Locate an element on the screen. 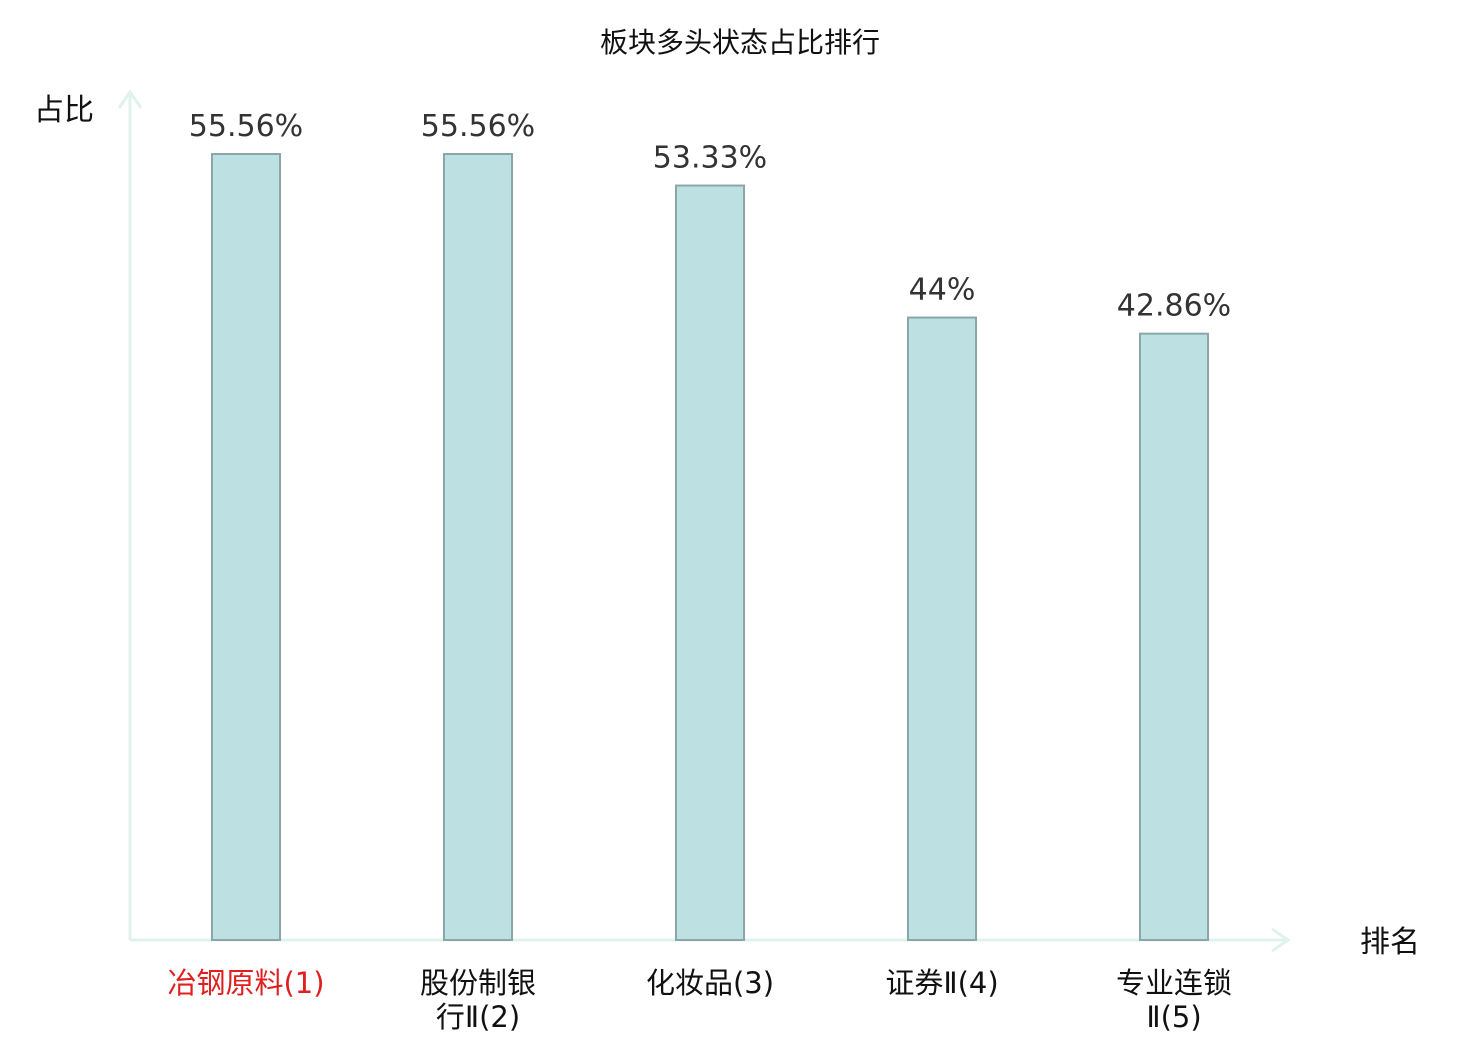  y-axis is located at coordinates (130, 514).